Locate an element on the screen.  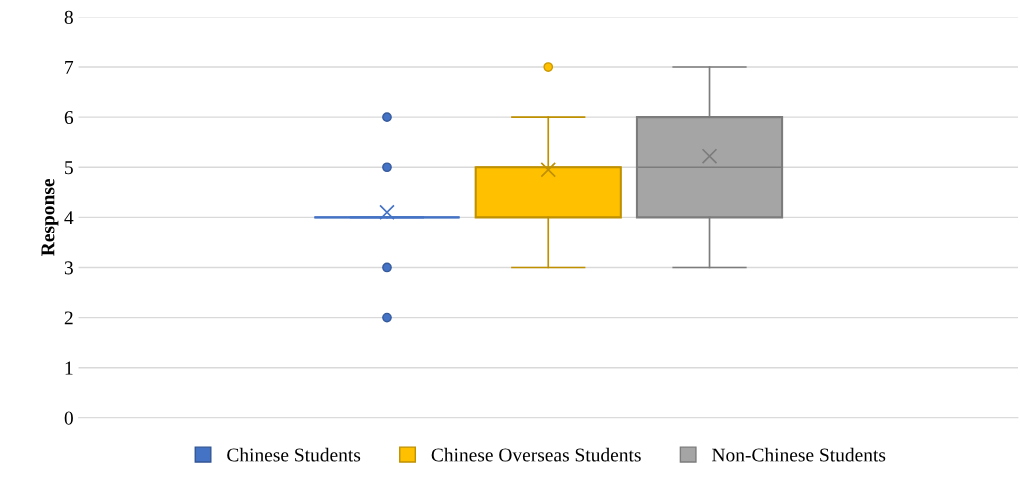
y-axis-title: Response is located at coordinates (50, 217).